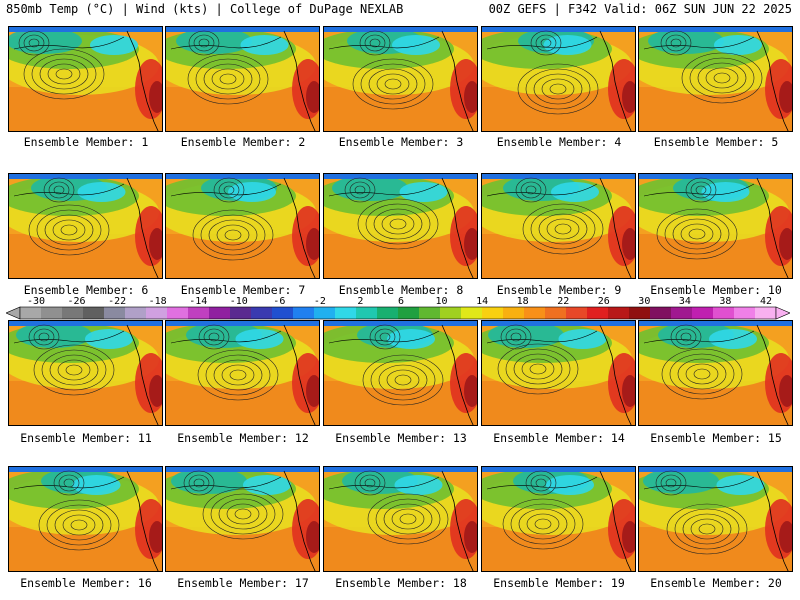  What do you see at coordinates (684, 301) in the screenshot?
I see `colorbar-tick: 34` at bounding box center [684, 301].